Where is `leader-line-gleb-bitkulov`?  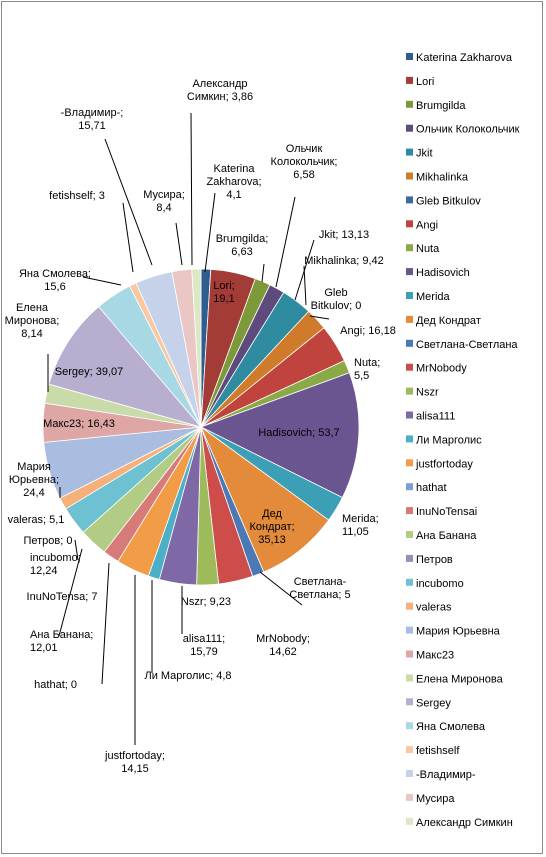 leader-line-gleb-bitkulov is located at coordinates (319, 317).